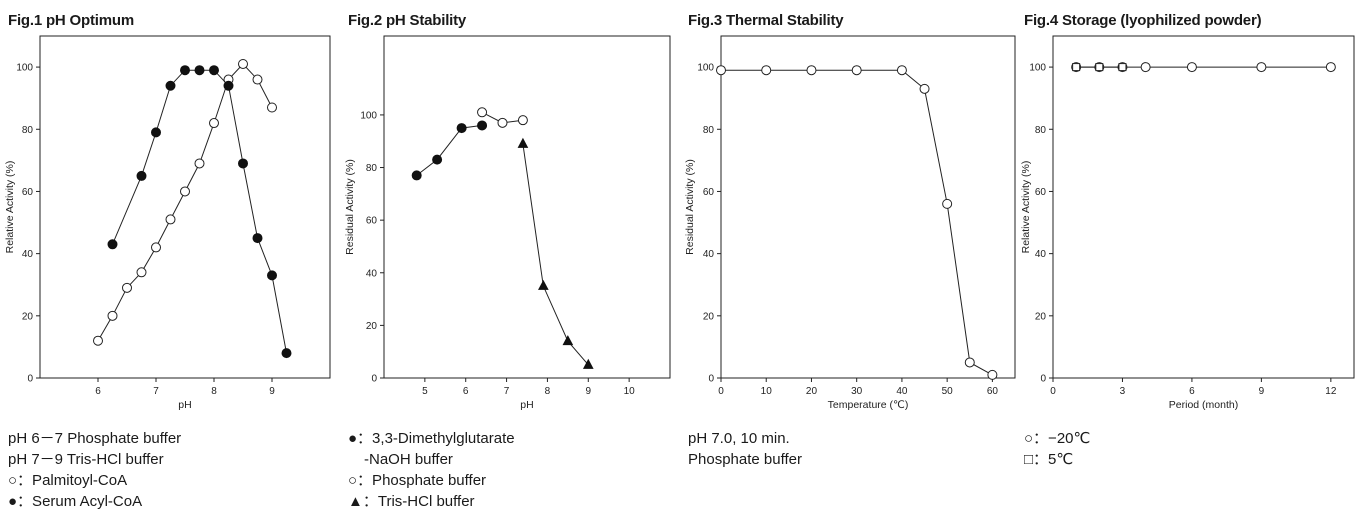 This screenshot has height=521, width=1358. Describe the element at coordinates (739, 438) in the screenshot. I see `fig3-note: pH 7.0, 10 min.` at that location.